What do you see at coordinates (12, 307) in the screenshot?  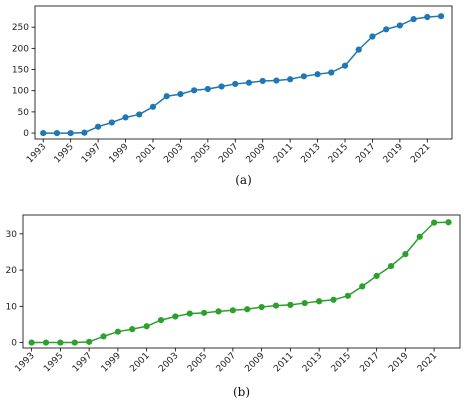 I see `y-tick-label: 10` at bounding box center [12, 307].